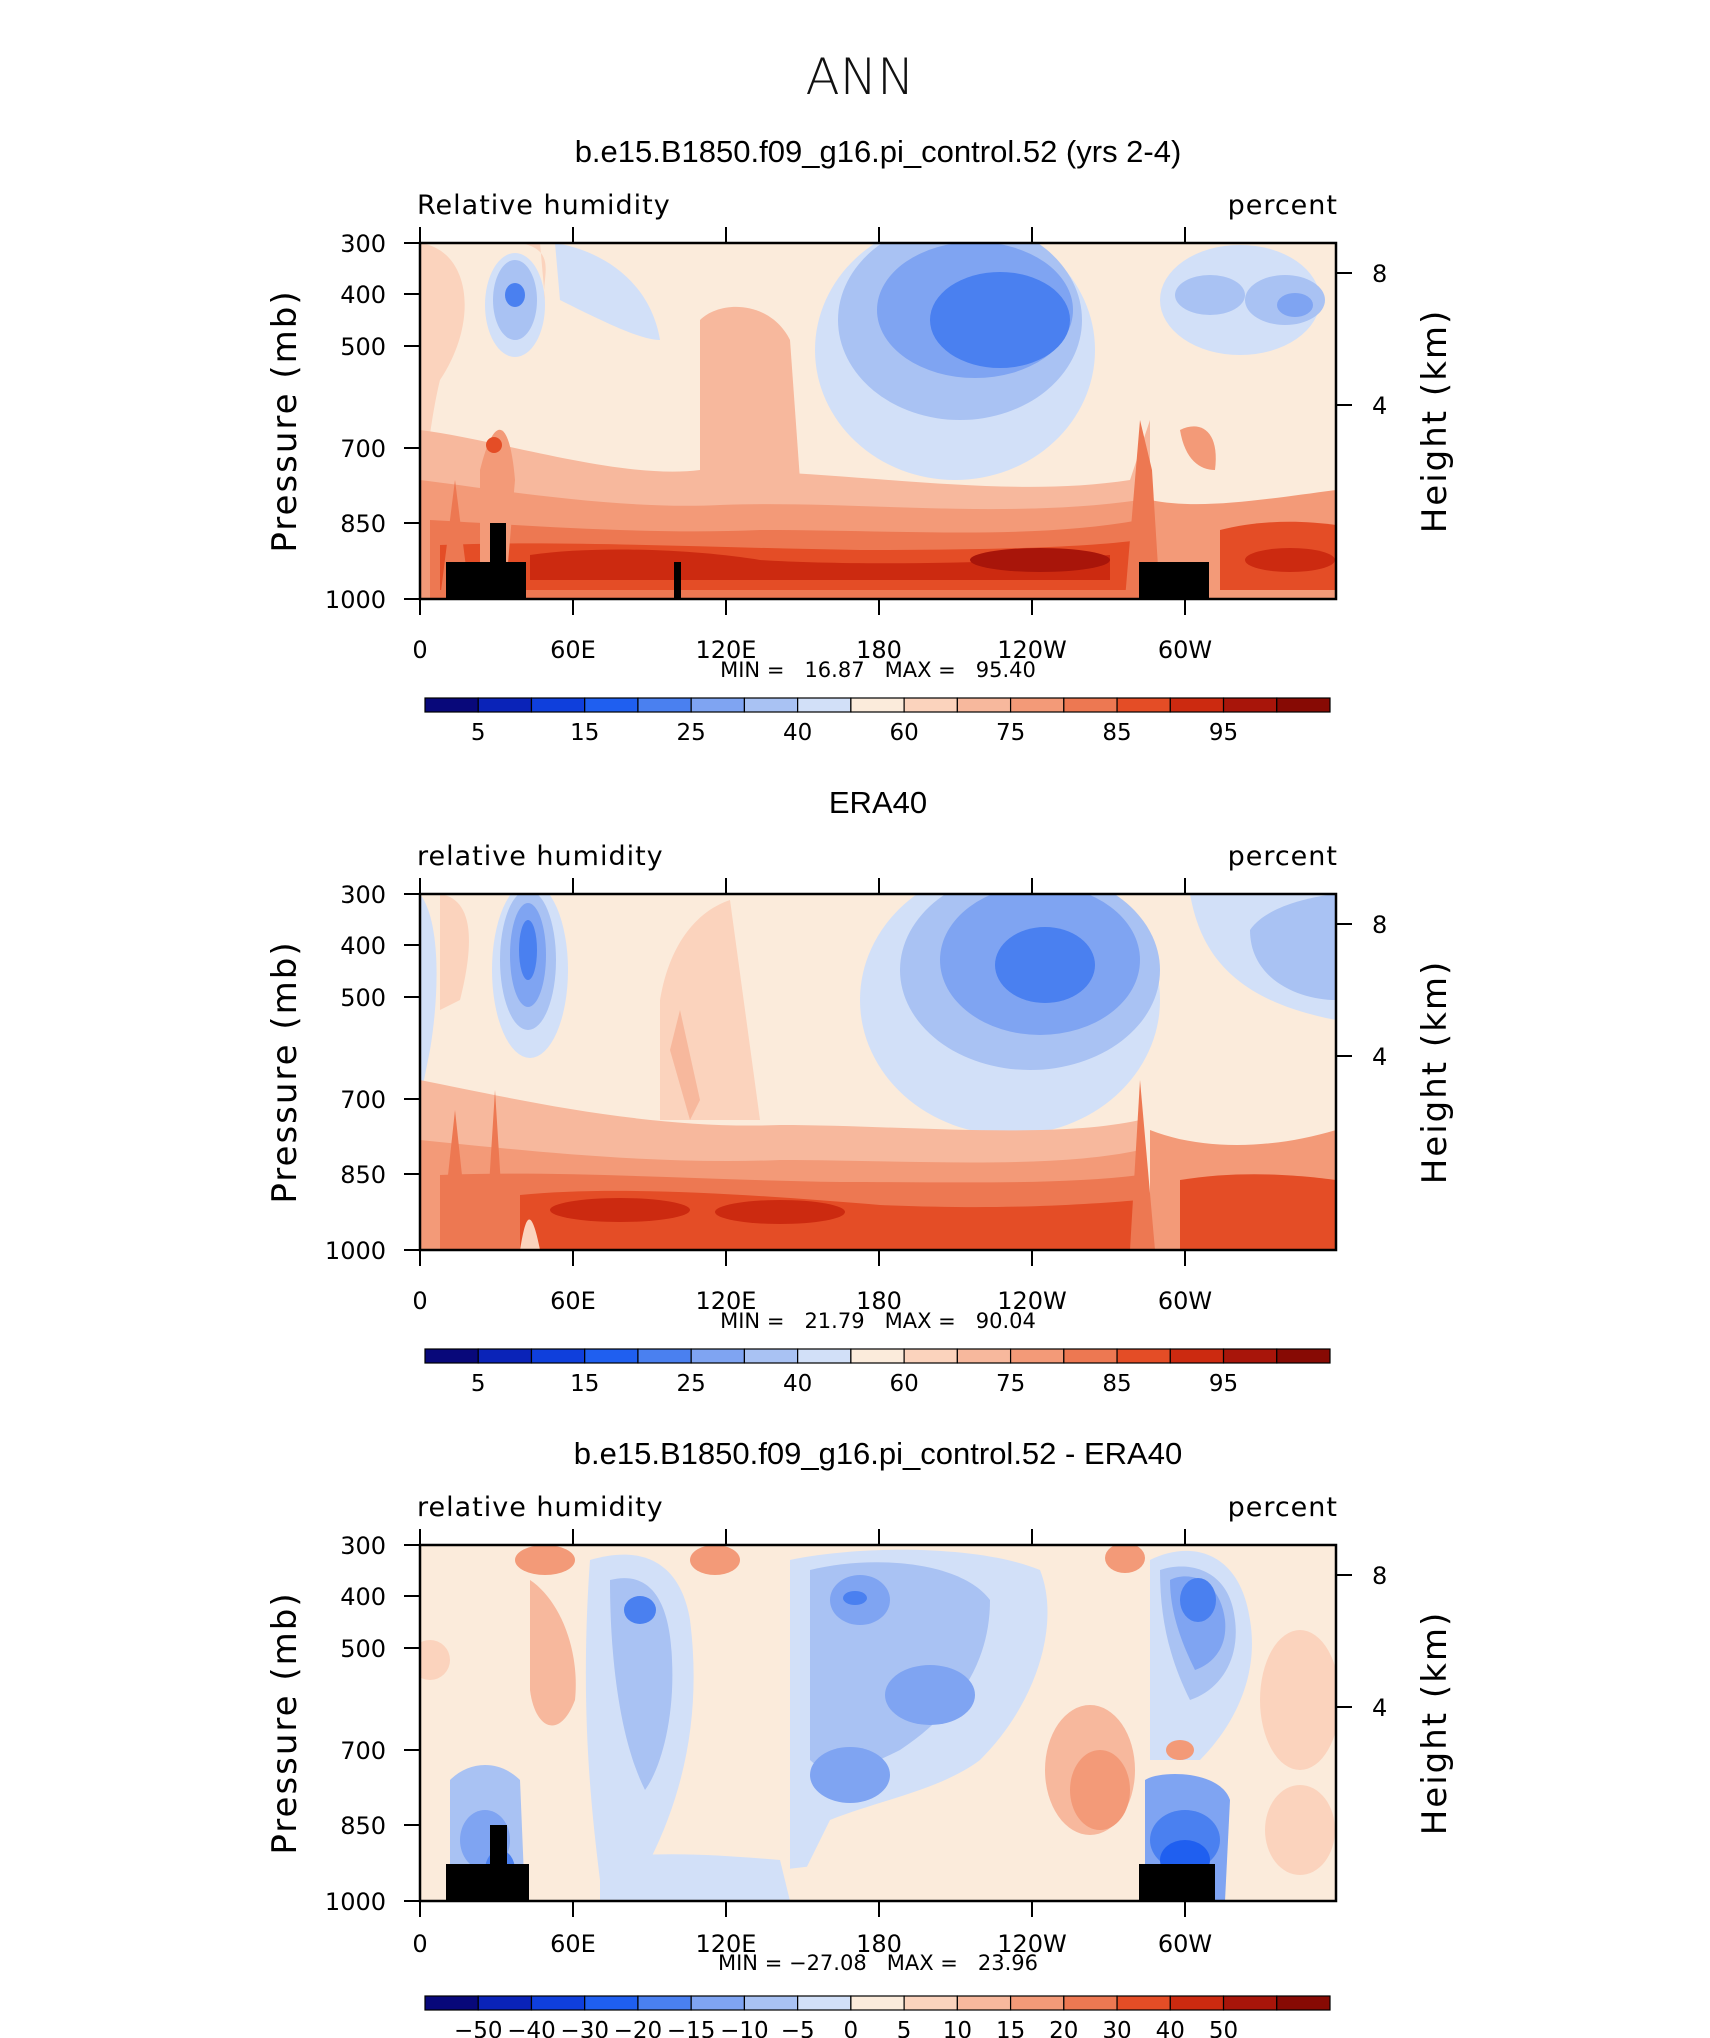  Describe the element at coordinates (851, 2028) in the screenshot. I see `colorbar-label: 0` at that location.